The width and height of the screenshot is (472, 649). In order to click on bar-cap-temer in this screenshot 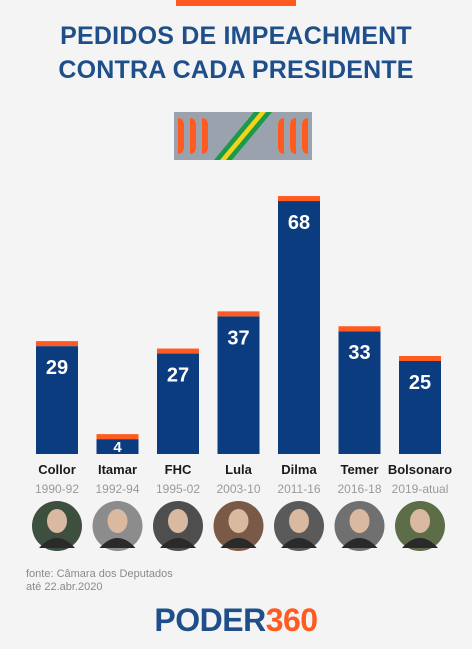, I will do `click(359, 329)`.